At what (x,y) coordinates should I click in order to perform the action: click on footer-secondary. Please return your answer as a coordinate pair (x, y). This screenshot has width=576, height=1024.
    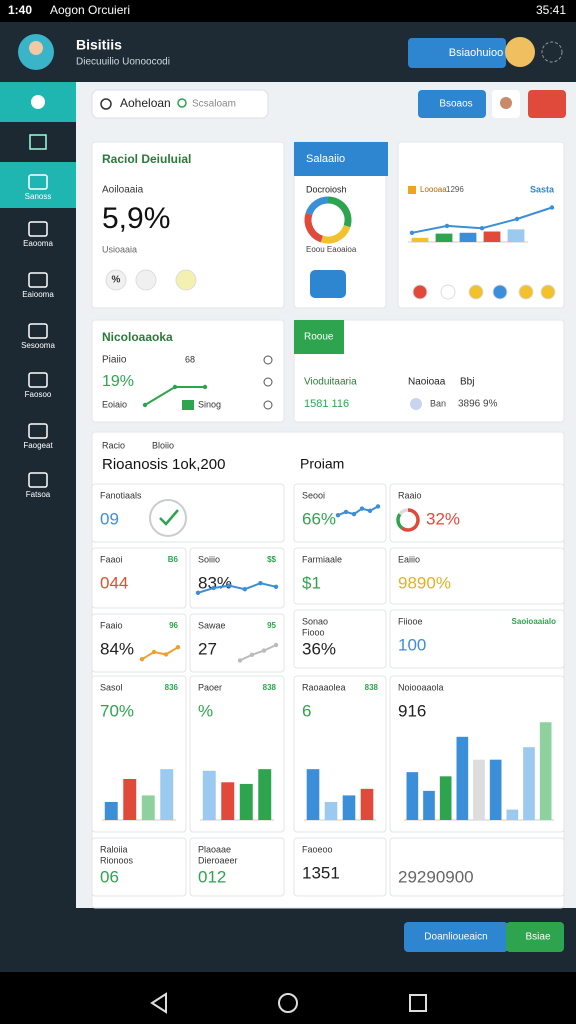
    Looking at the image, I should click on (535, 937).